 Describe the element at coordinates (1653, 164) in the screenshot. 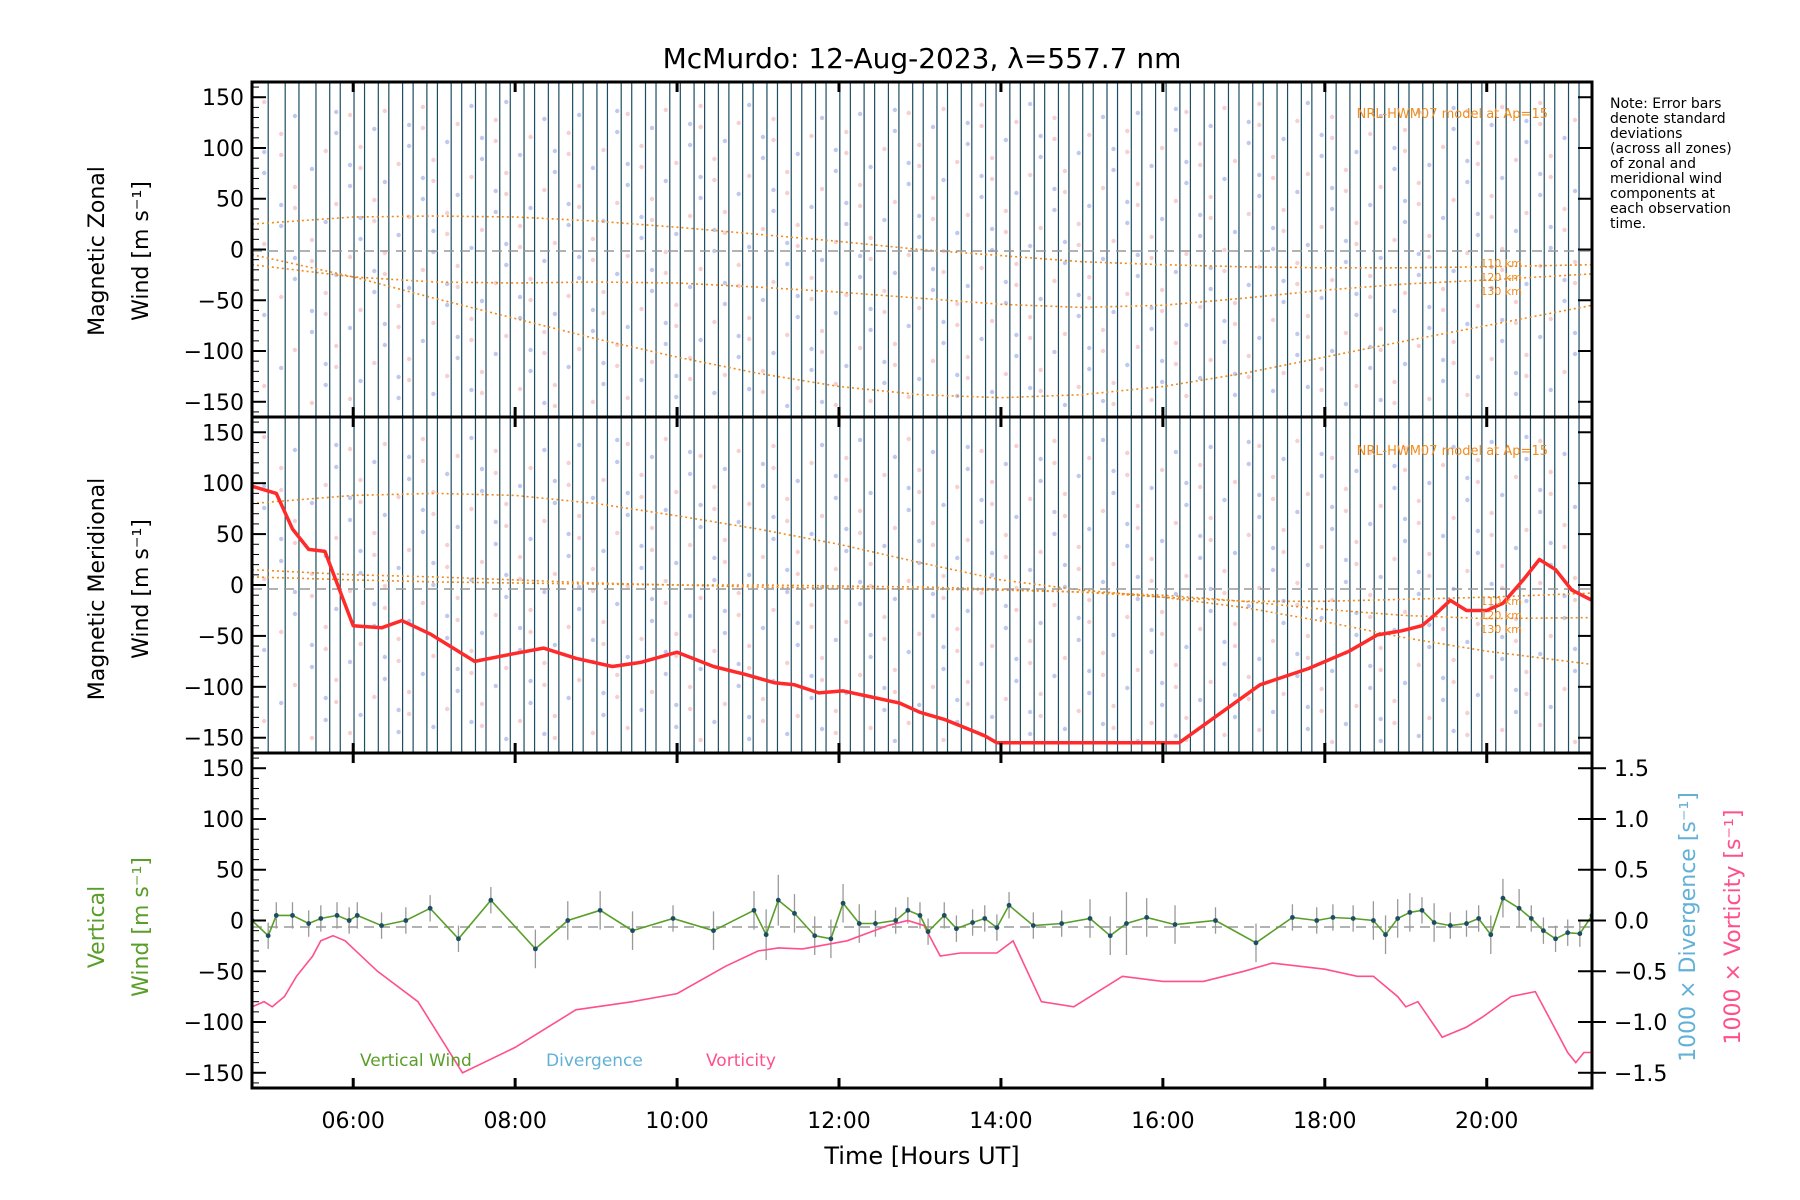

I see `note-line: of zonal and` at that location.